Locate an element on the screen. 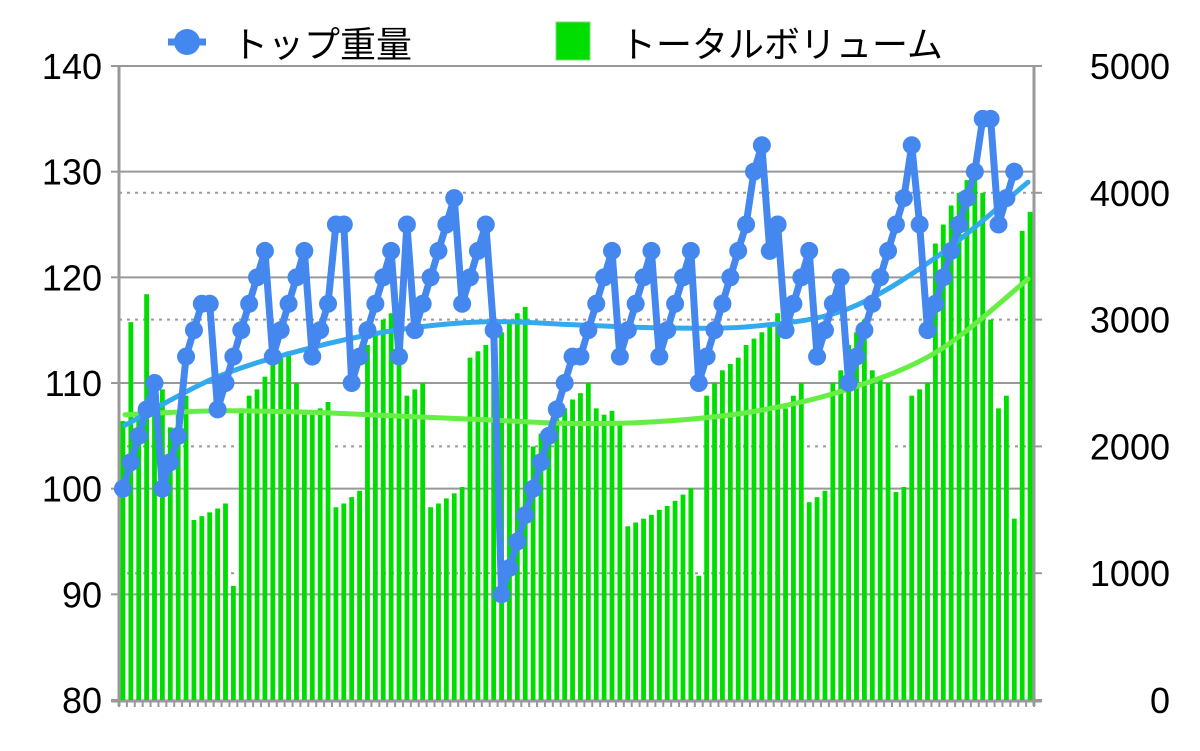  legend-label-total-volume: トータルボリューム is located at coordinates (781, 45).